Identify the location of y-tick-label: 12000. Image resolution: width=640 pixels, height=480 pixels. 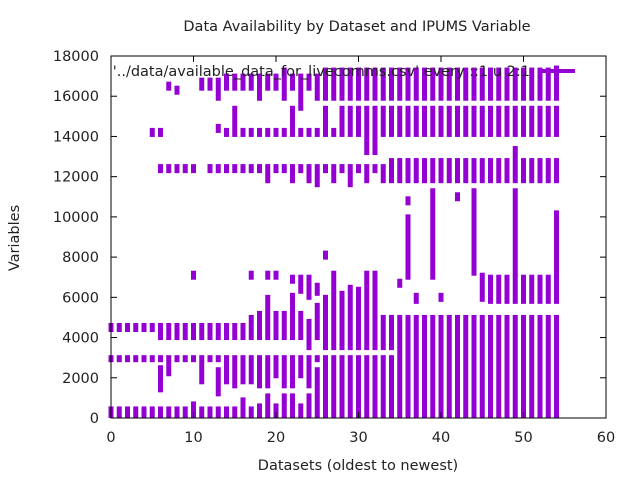
(76, 178).